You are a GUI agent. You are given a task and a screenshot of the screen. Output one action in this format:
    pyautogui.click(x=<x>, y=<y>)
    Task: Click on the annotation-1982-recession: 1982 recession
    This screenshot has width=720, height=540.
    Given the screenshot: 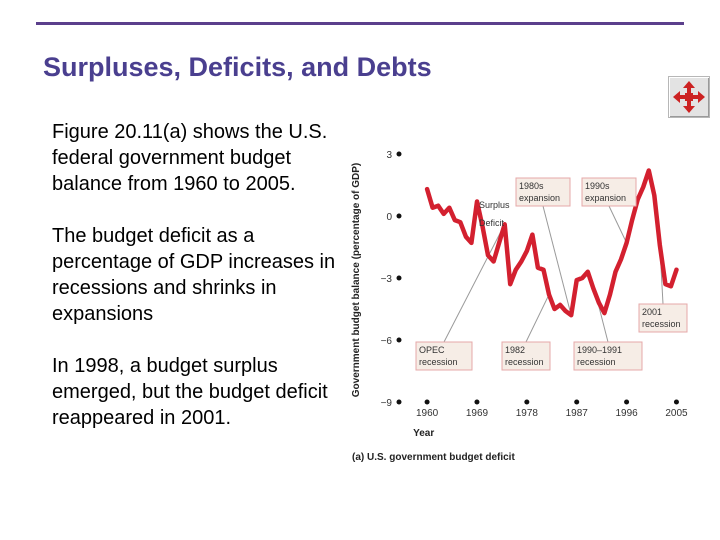 What is the action you would take?
    pyautogui.click(x=526, y=356)
    